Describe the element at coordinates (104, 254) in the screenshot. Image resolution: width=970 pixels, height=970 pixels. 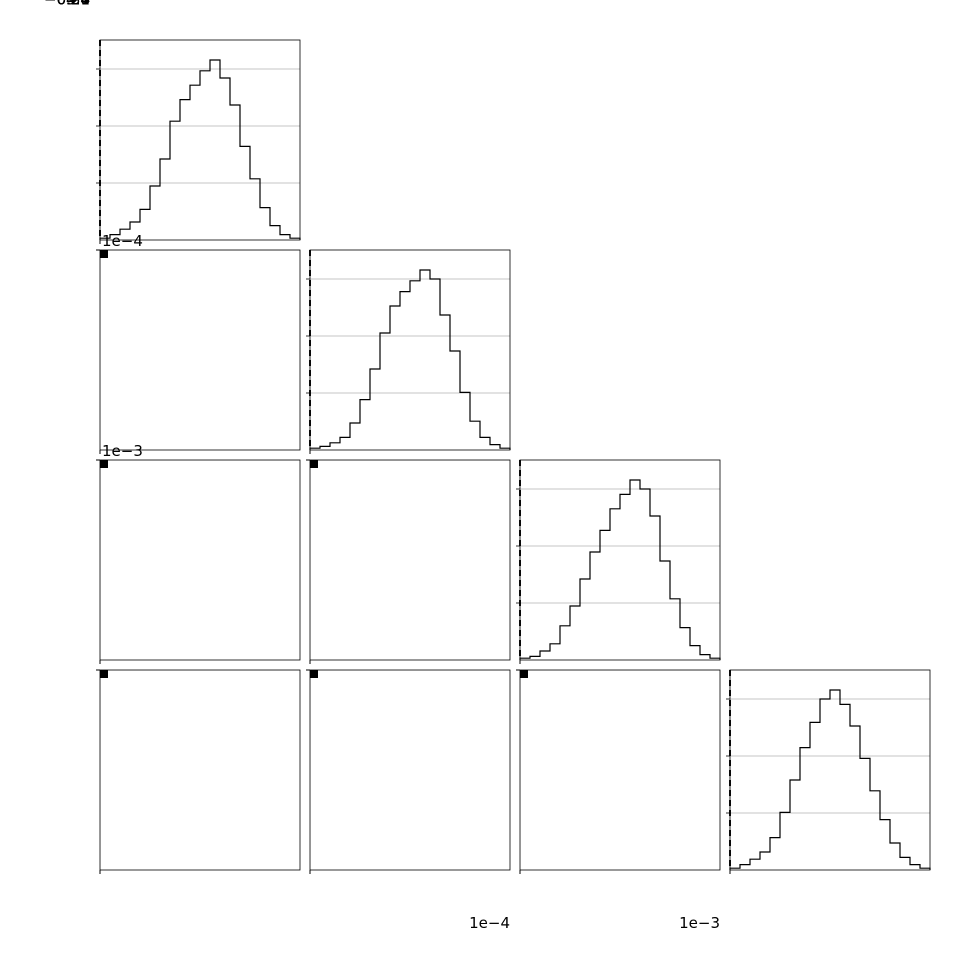
I see `density-peak` at that location.